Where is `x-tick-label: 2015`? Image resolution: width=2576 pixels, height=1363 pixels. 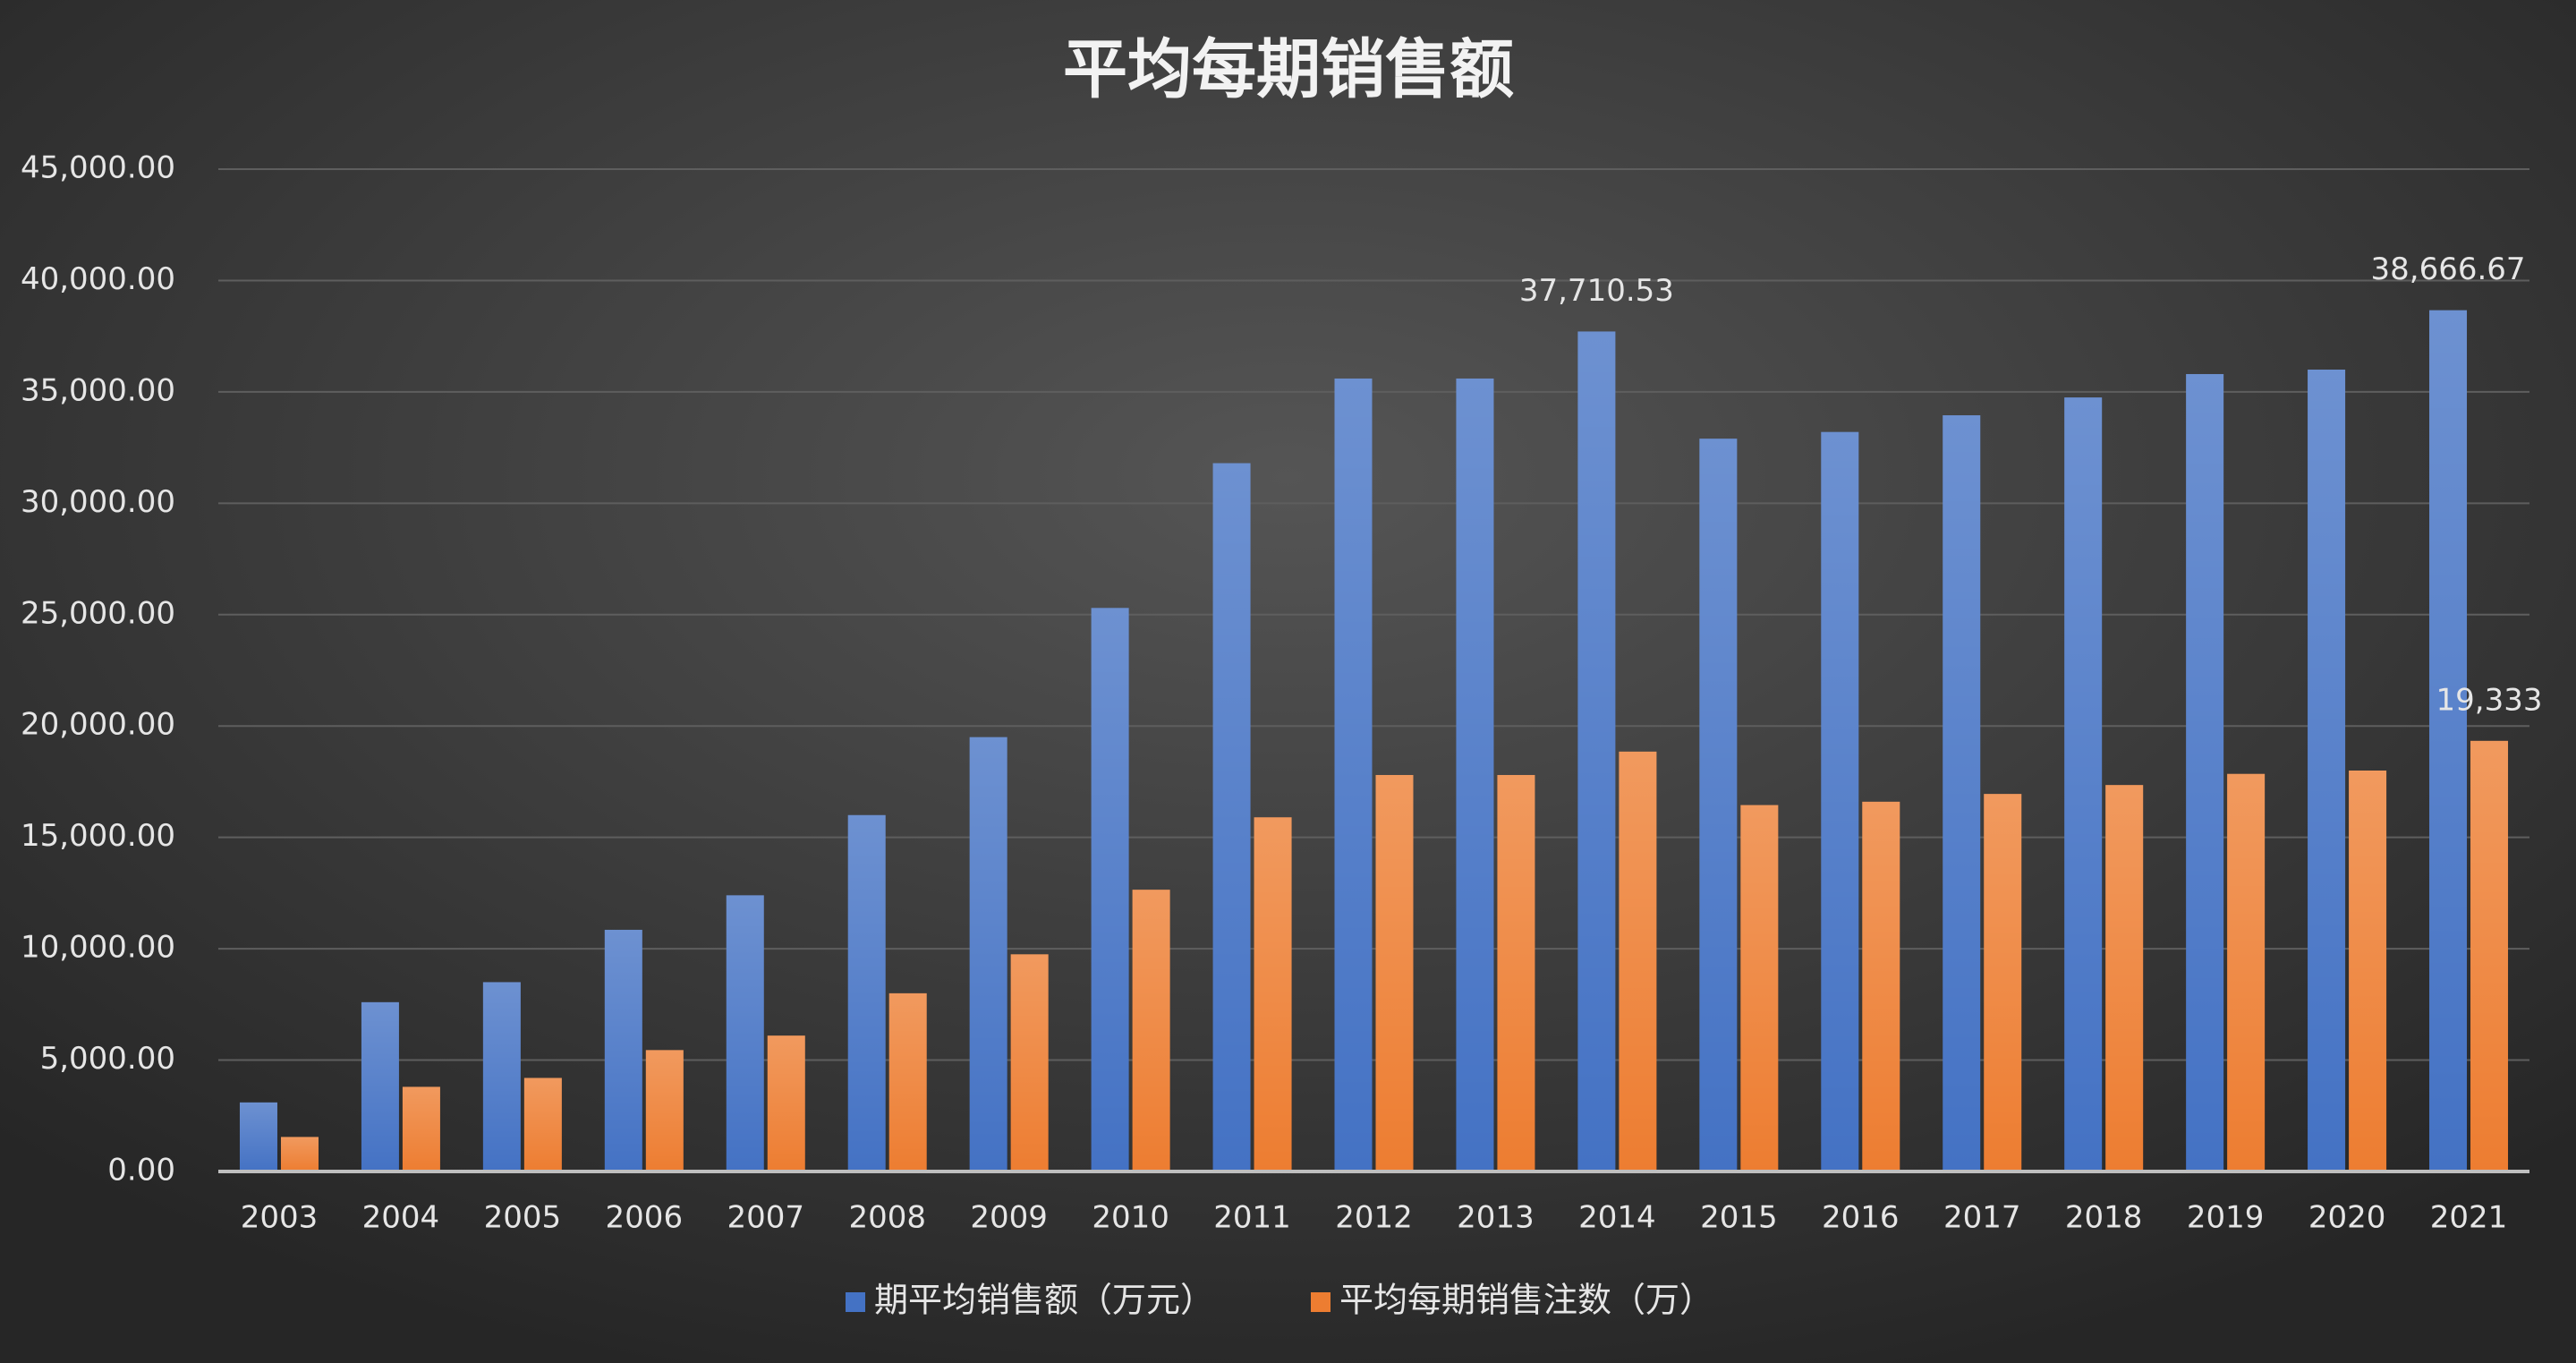
x-tick-label: 2015 is located at coordinates (1739, 1218).